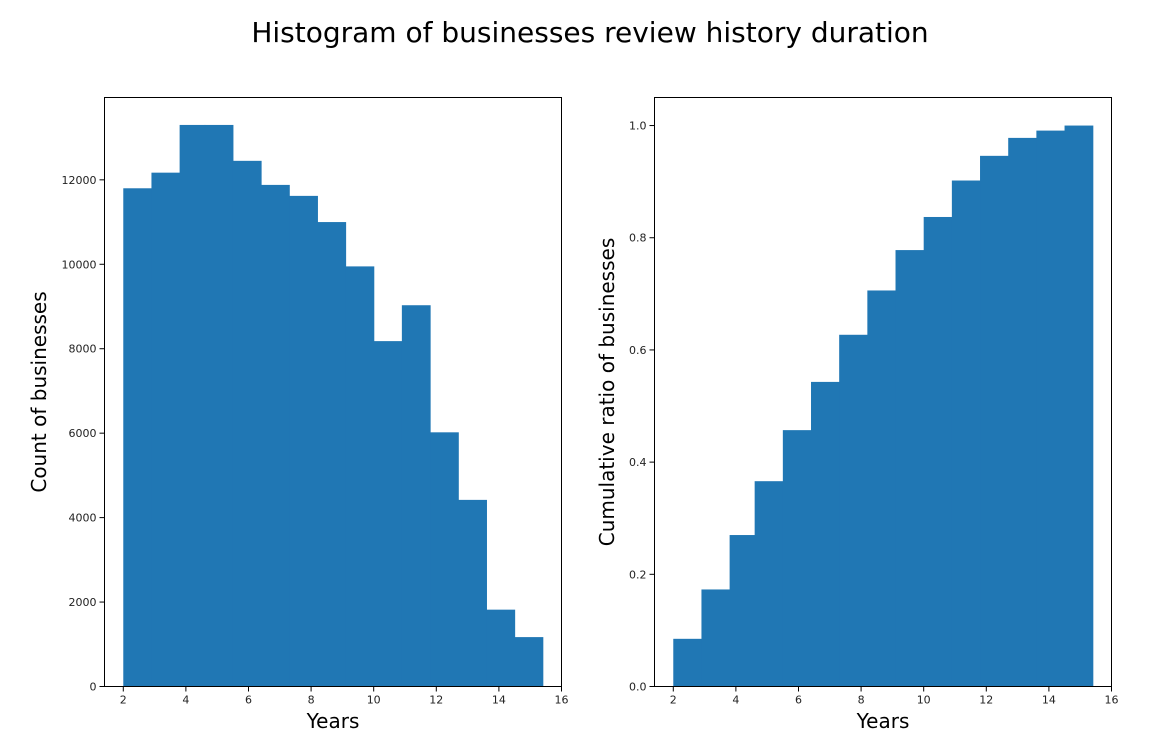 The image size is (1173, 751). What do you see at coordinates (248, 700) in the screenshot?
I see `count-x-tick-label: 6` at bounding box center [248, 700].